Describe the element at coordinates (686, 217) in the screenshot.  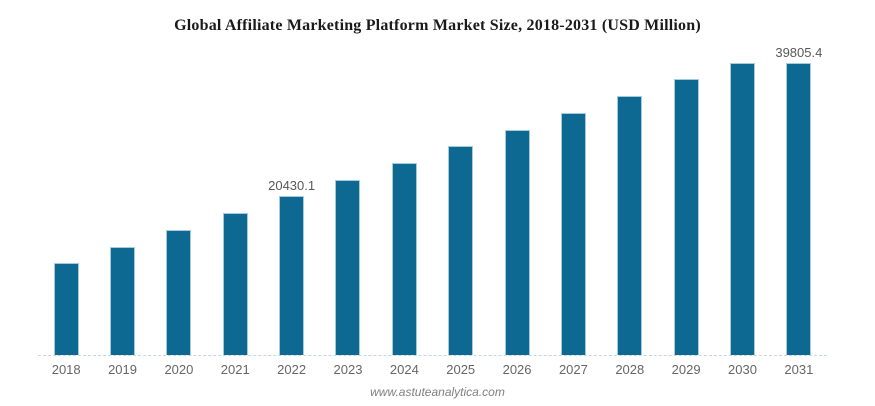
I see `bar-2029` at that location.